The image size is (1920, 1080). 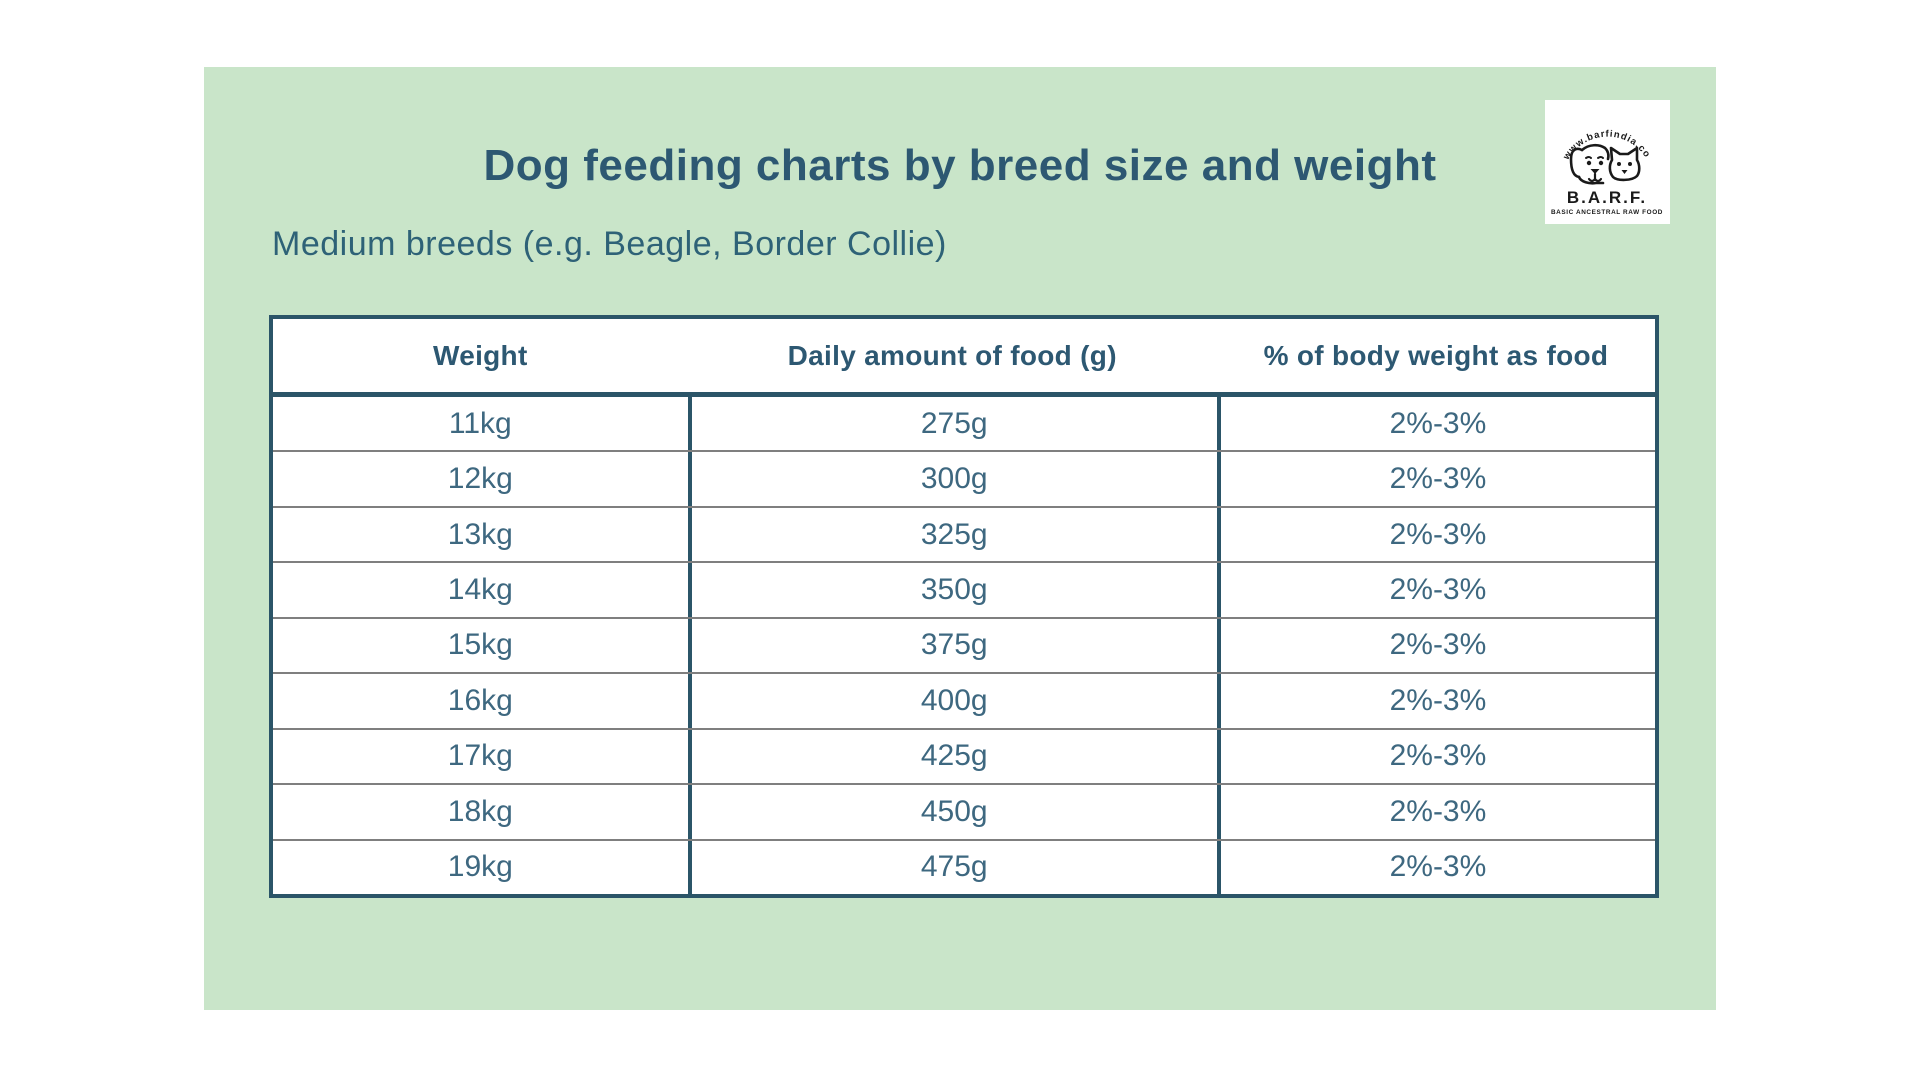 What do you see at coordinates (952, 479) in the screenshot?
I see `cell-daily-amount: 300g` at bounding box center [952, 479].